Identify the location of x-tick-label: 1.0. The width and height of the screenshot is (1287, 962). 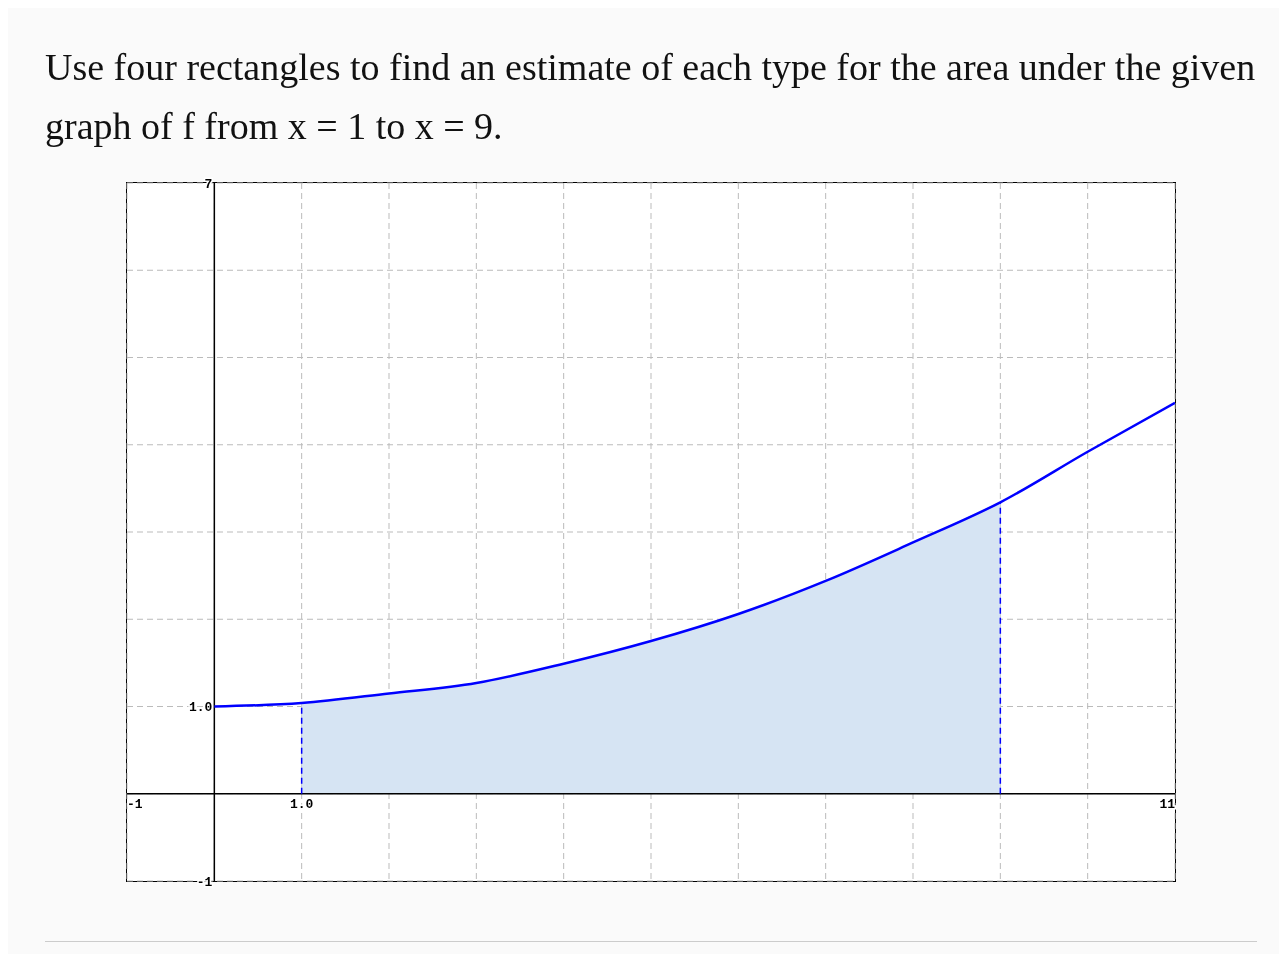
(301, 804).